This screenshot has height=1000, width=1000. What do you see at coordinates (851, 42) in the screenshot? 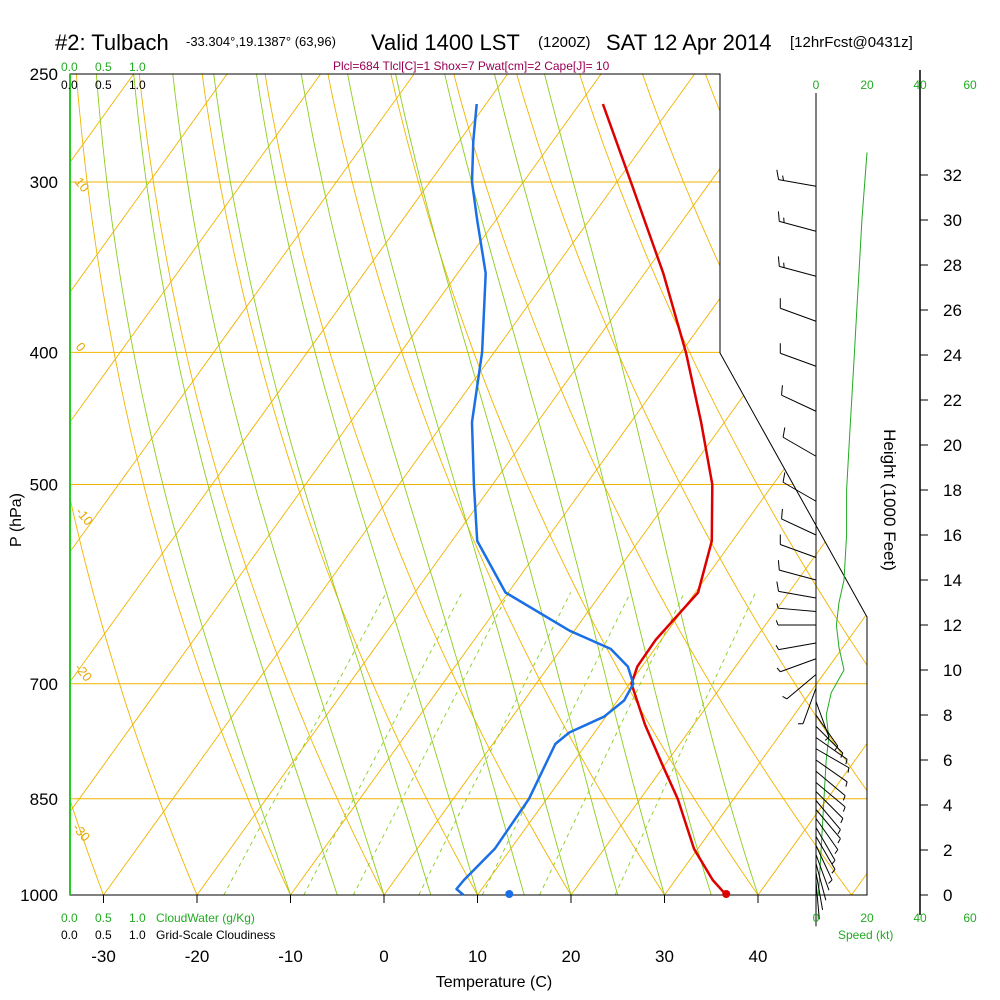
I see `forecast-info: [12hrFcst@0431z]` at bounding box center [851, 42].